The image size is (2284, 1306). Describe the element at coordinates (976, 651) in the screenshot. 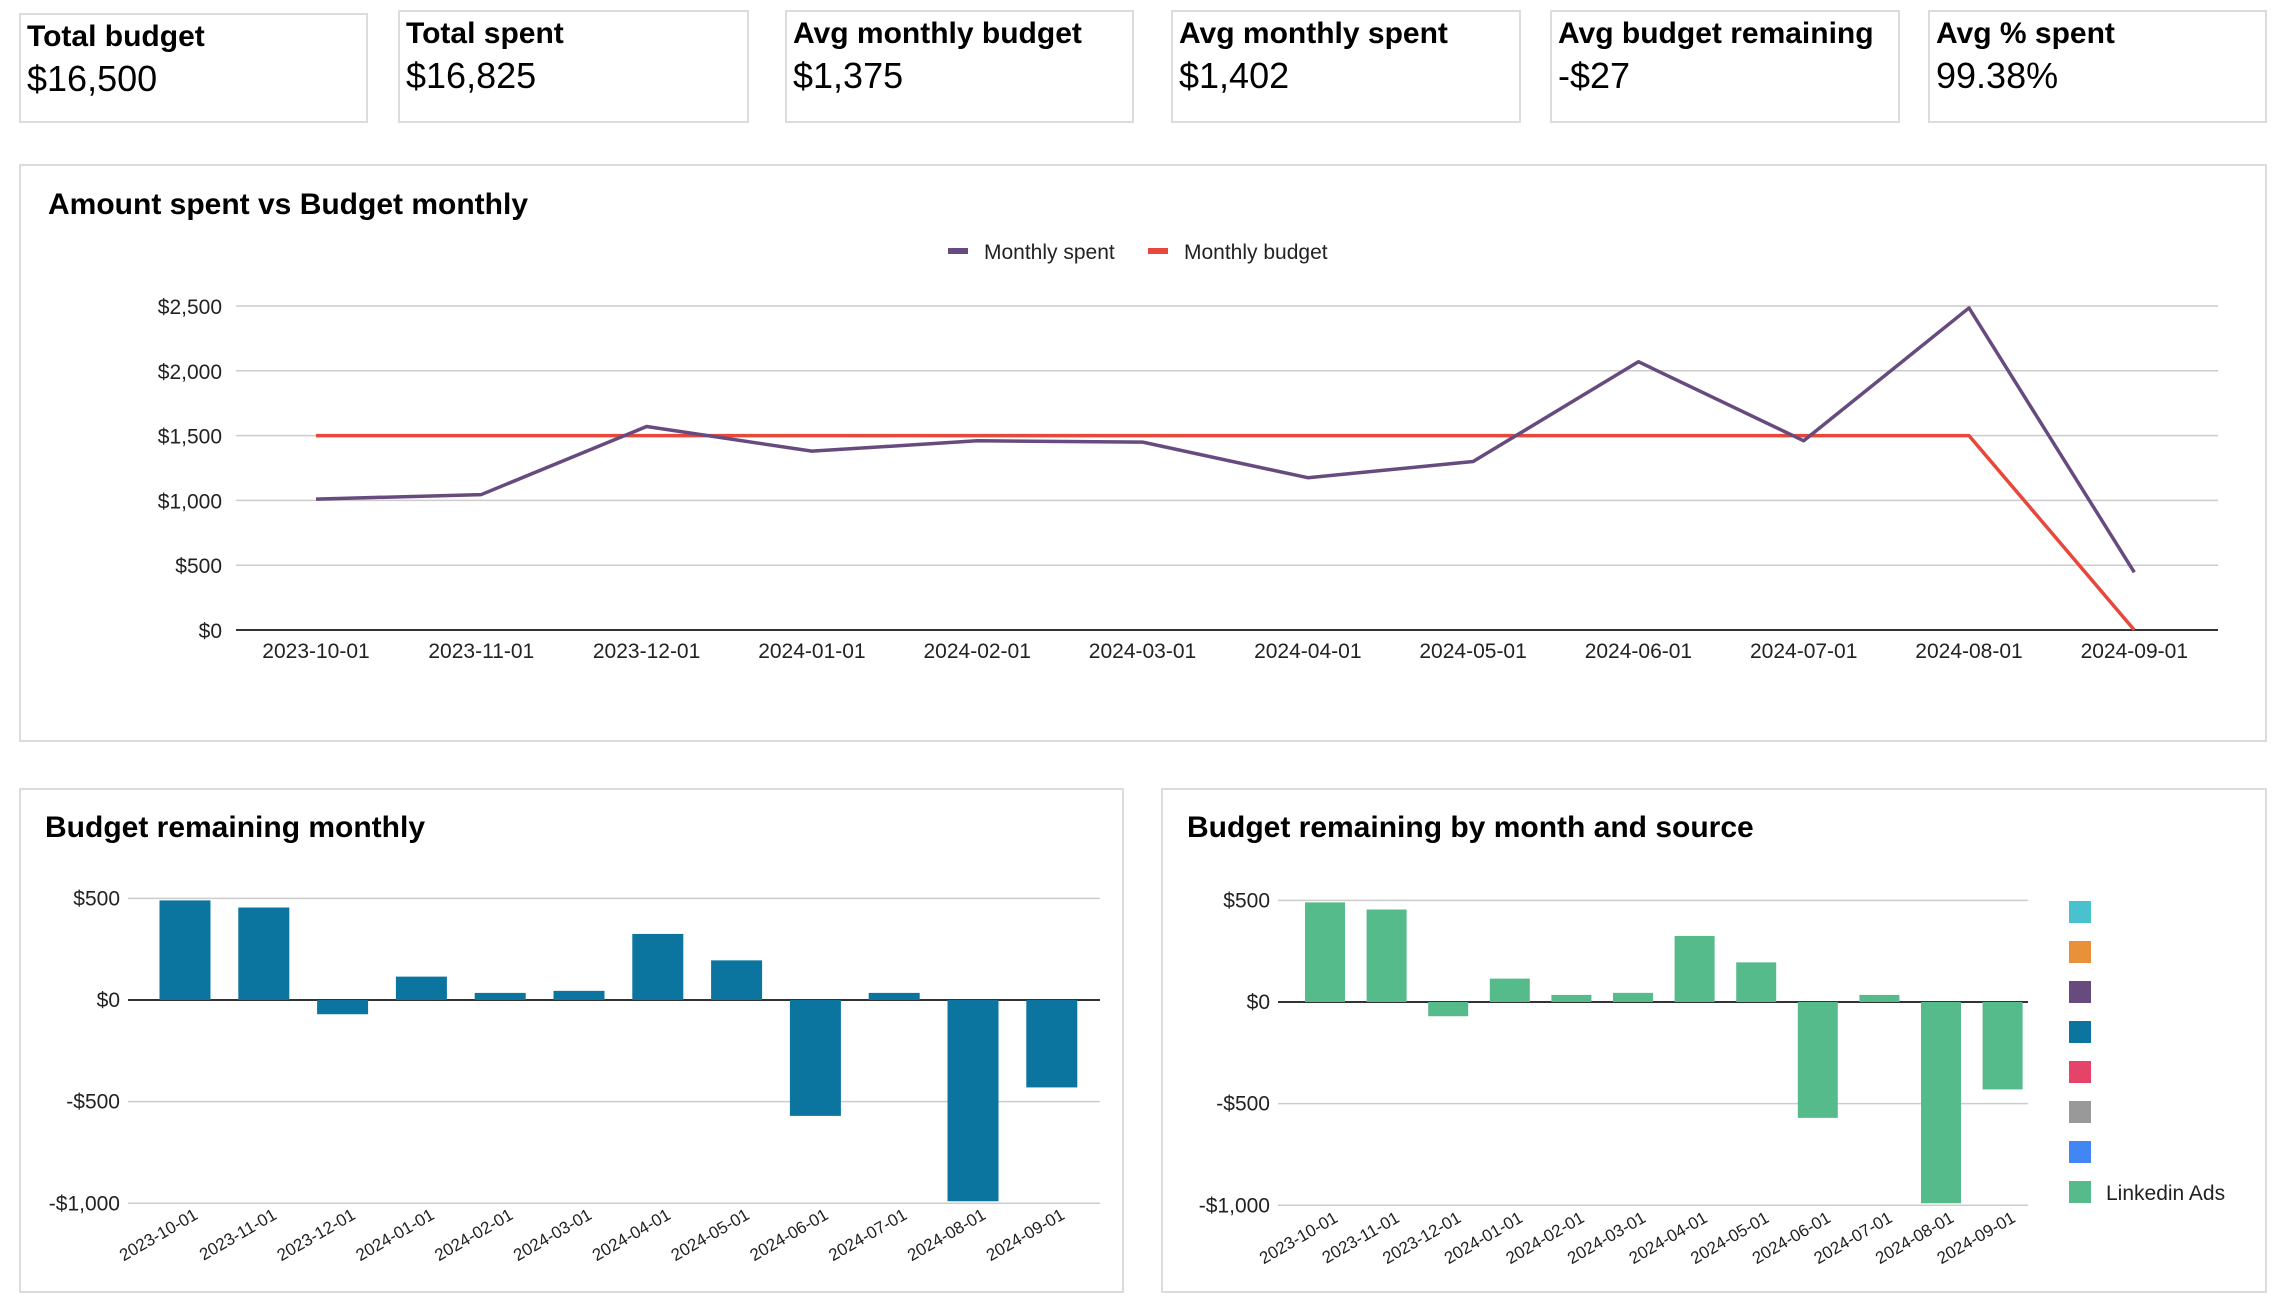

I see `x-tick-label: 2024-02-01` at that location.